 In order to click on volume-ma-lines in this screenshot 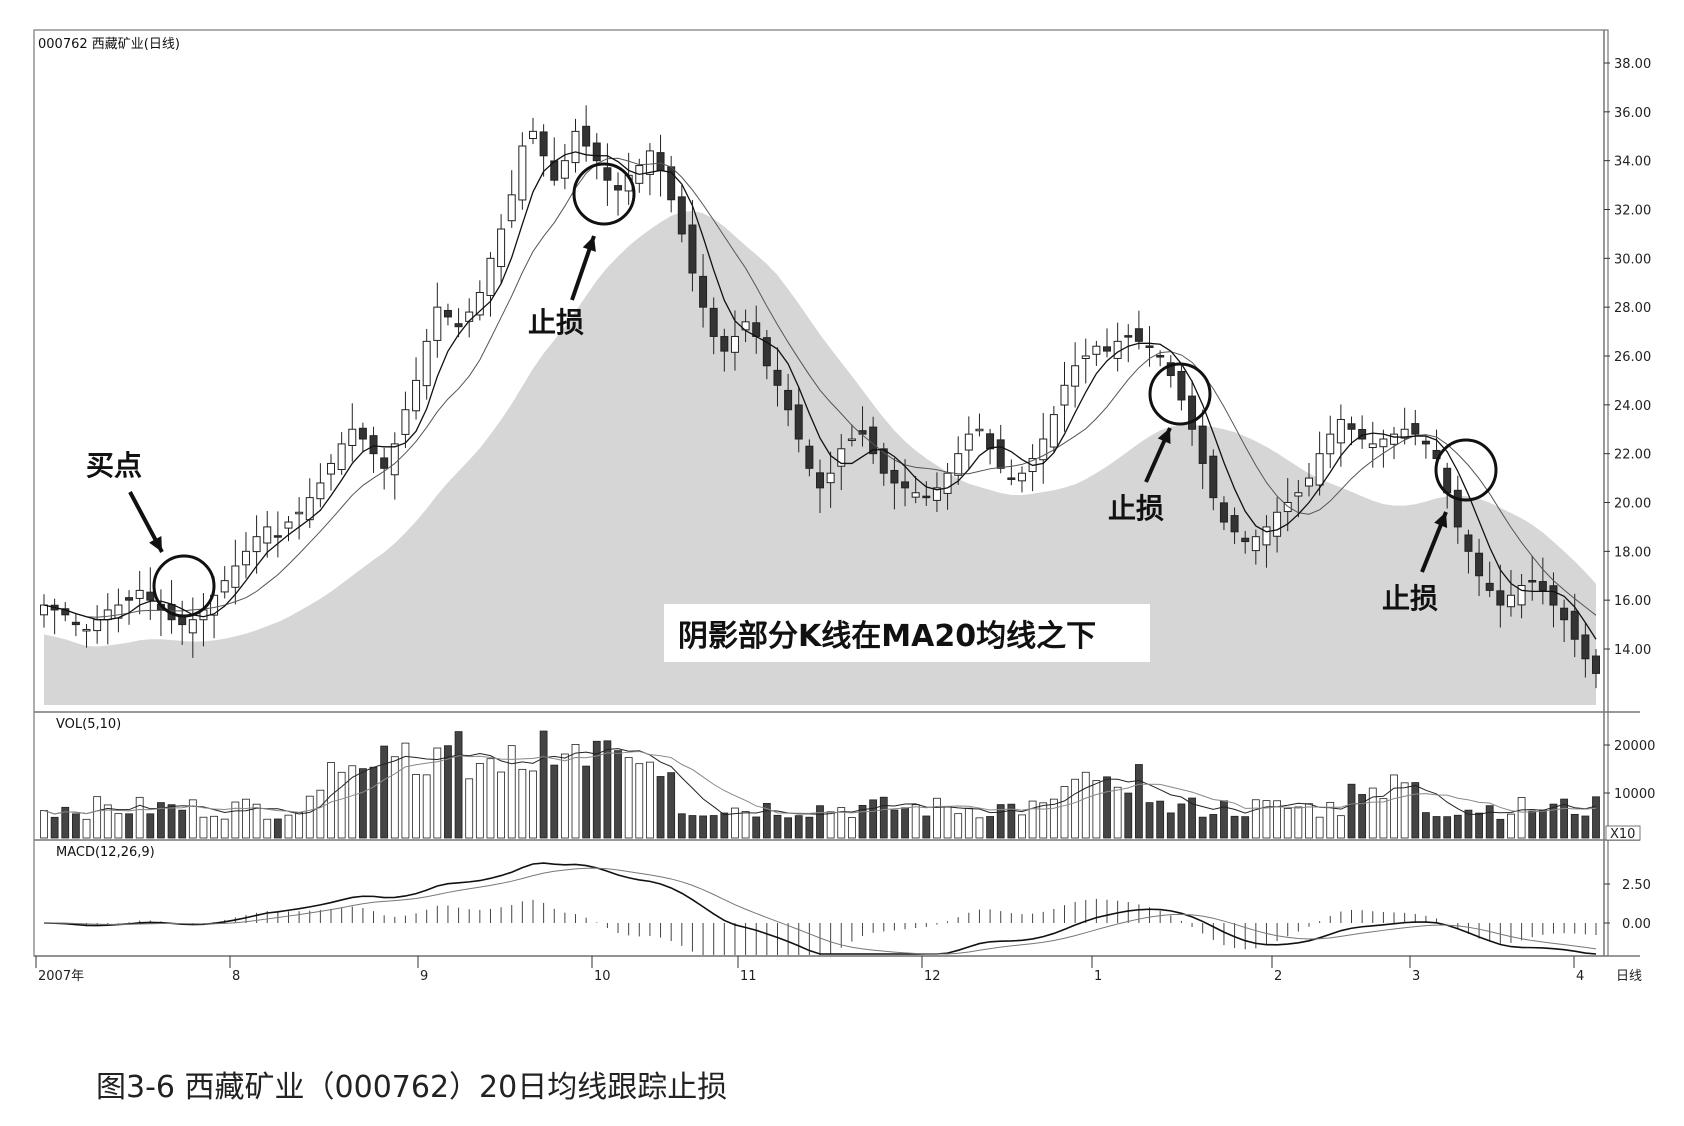, I will do `click(820, 782)`.